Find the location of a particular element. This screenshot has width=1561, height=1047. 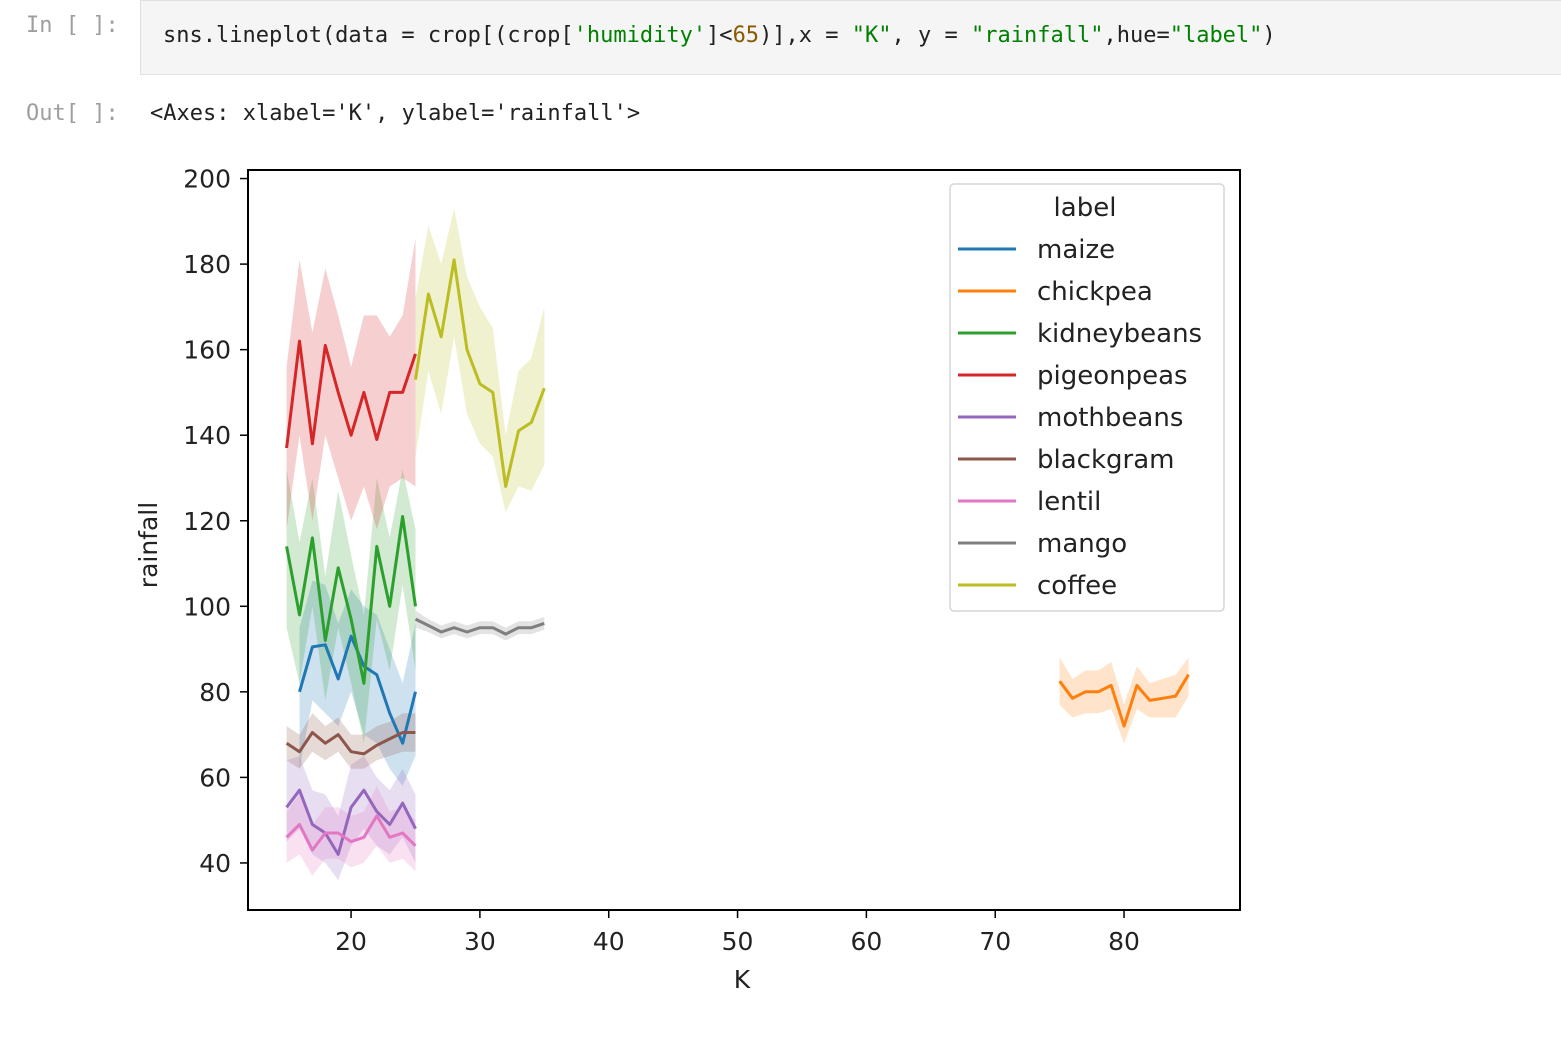

code-token: "rainfall" is located at coordinates (1037, 35).